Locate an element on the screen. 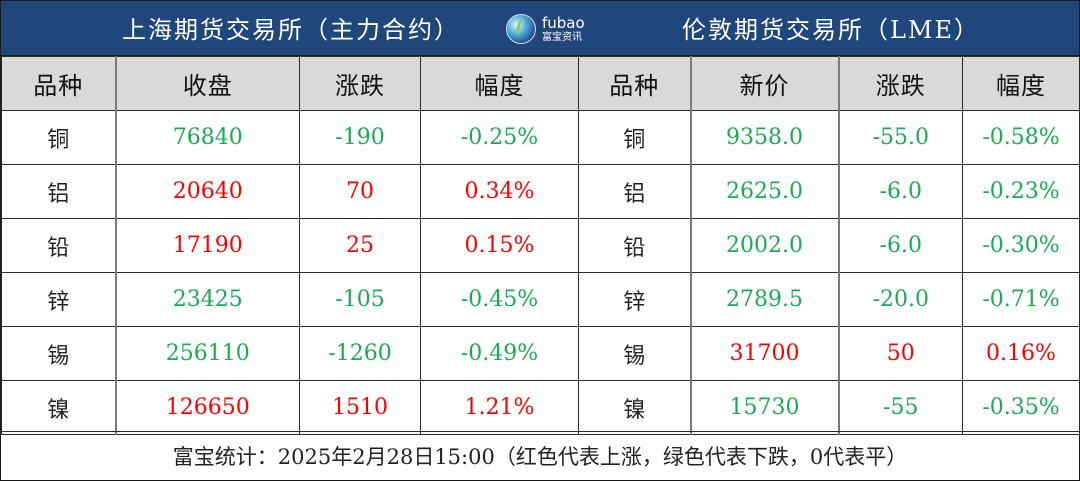 This screenshot has height=482, width=1080. shfe-pct: 1.21% is located at coordinates (499, 407).